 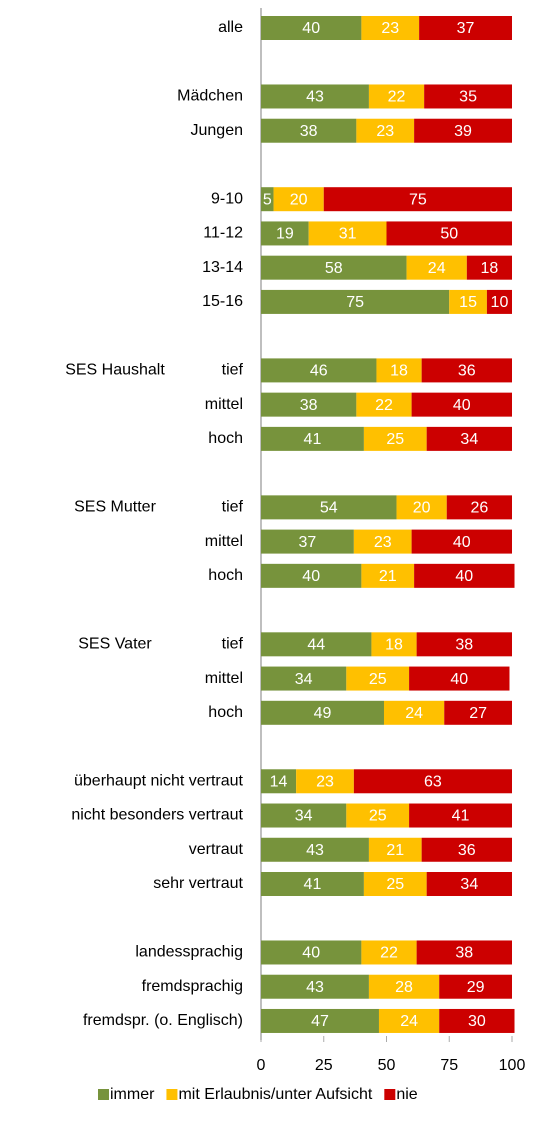 I want to click on category-label: Jungen, so click(x=217, y=130).